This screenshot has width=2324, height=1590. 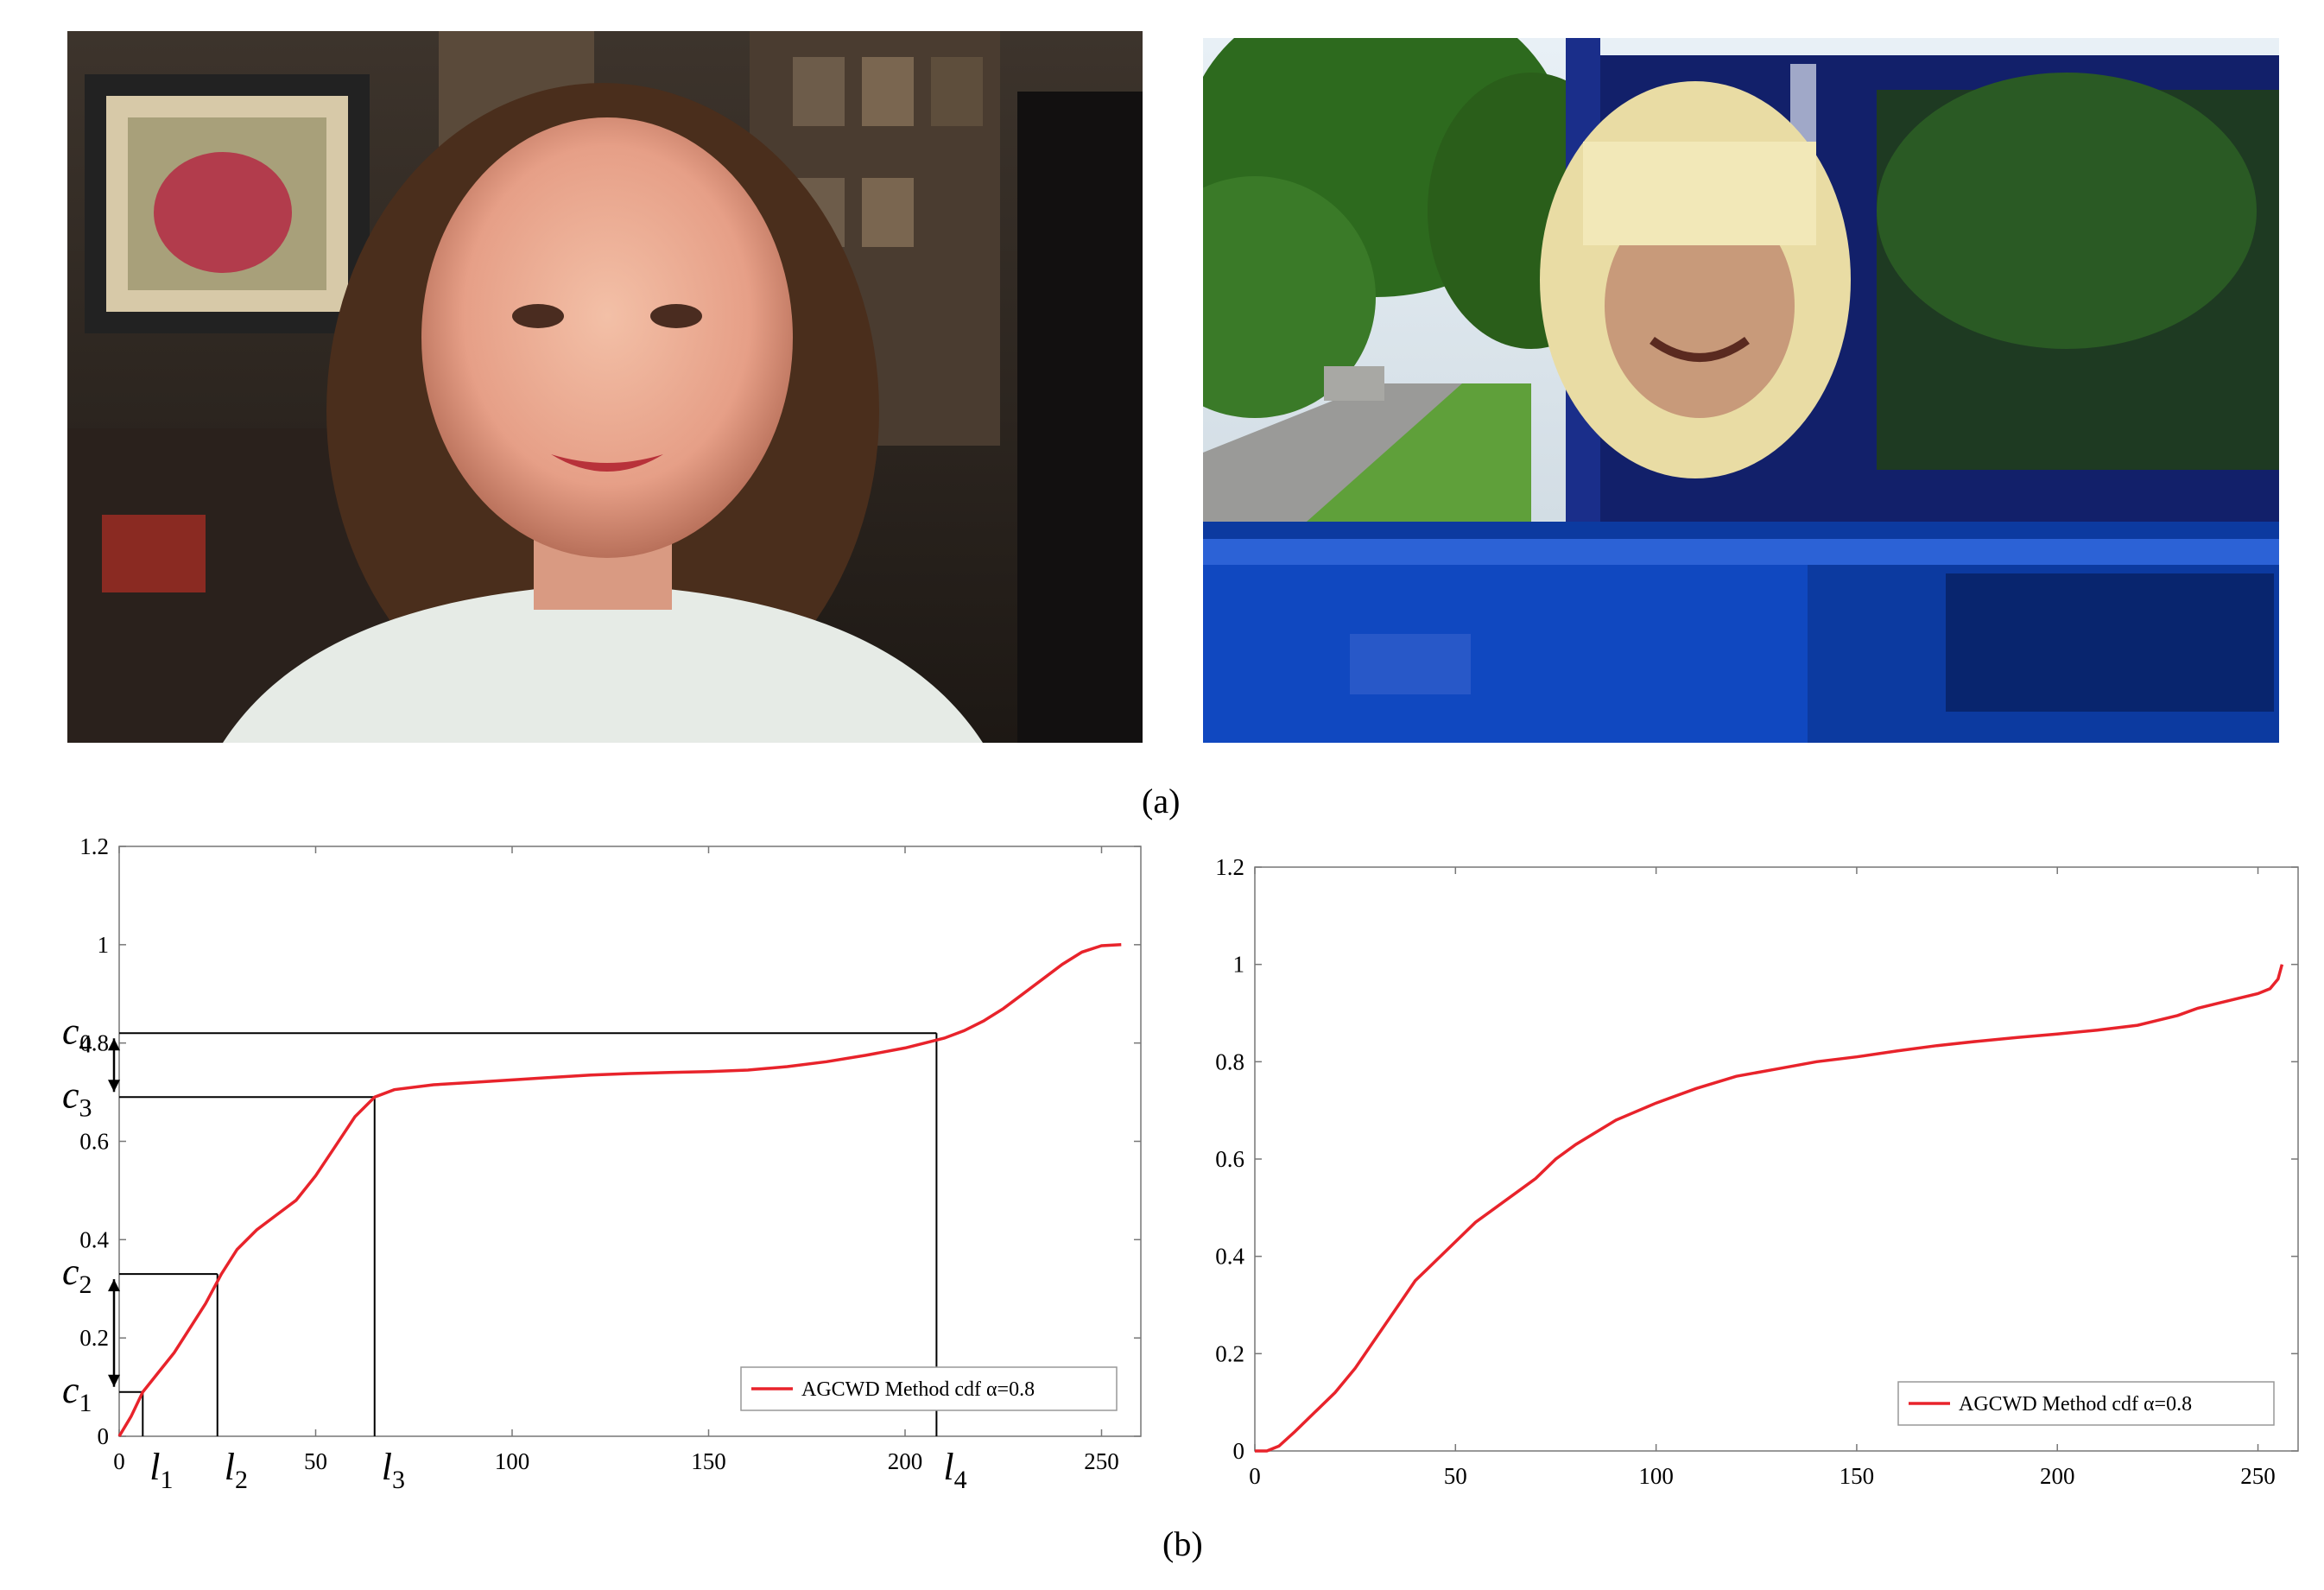 What do you see at coordinates (77, 1098) in the screenshot?
I see `cdf-label: c3` at bounding box center [77, 1098].